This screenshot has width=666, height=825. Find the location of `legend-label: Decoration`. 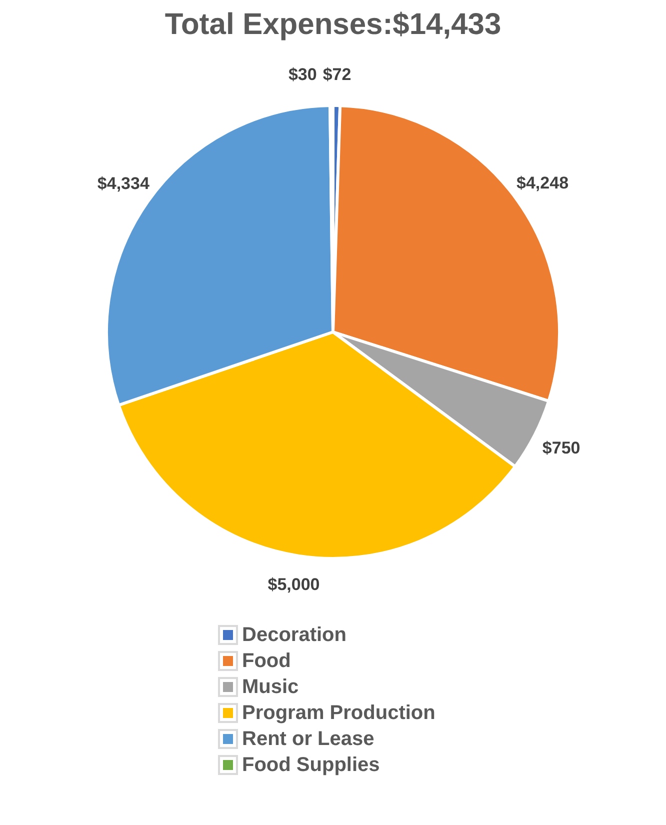

legend-label: Decoration is located at coordinates (294, 635).